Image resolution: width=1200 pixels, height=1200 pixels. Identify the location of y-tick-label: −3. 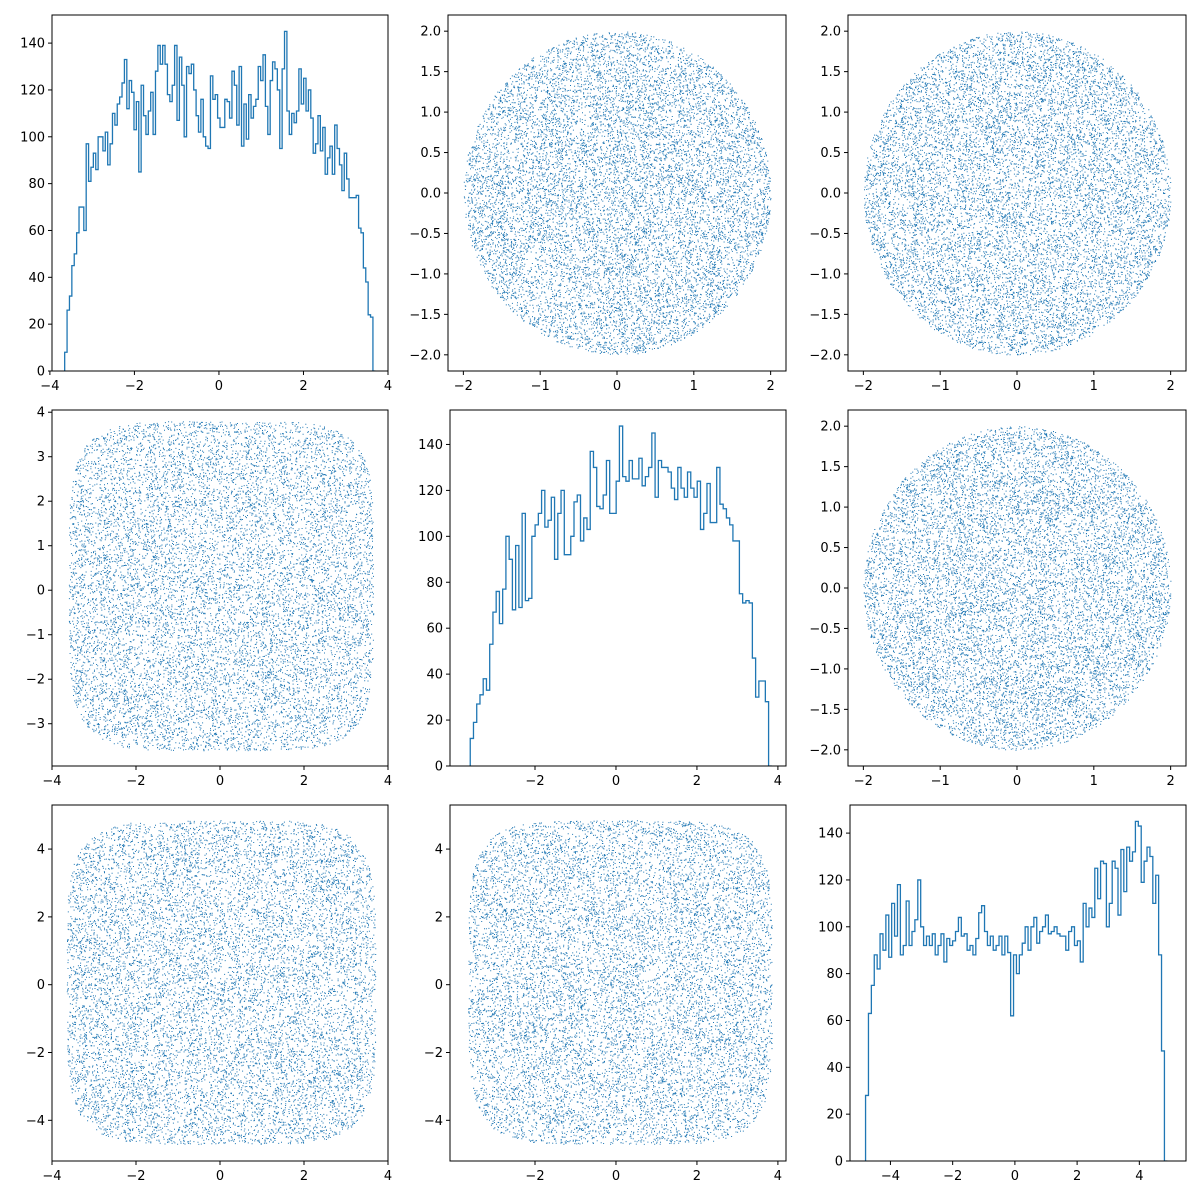
(35, 724).